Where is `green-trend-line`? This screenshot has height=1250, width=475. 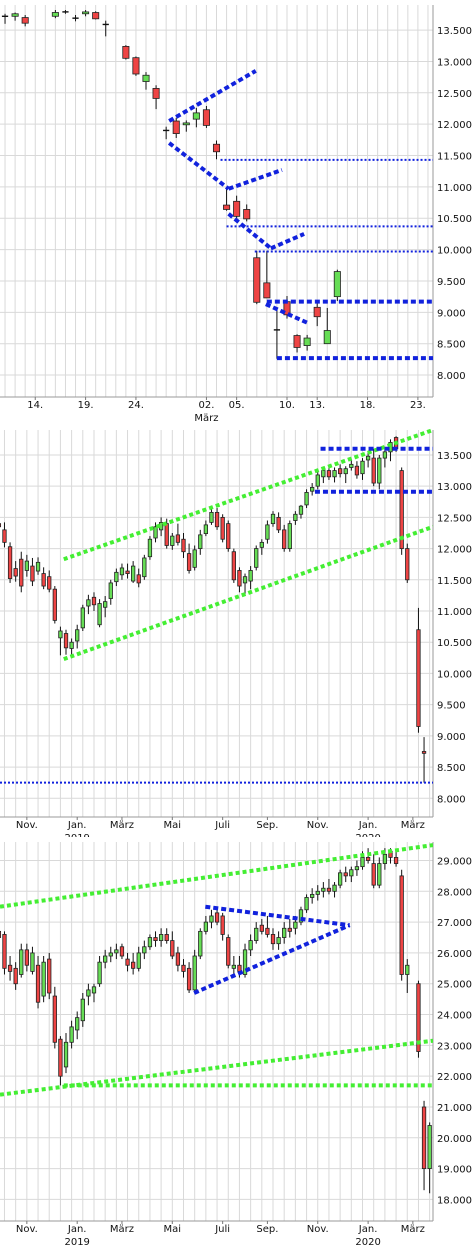 green-trend-line is located at coordinates (216, 876).